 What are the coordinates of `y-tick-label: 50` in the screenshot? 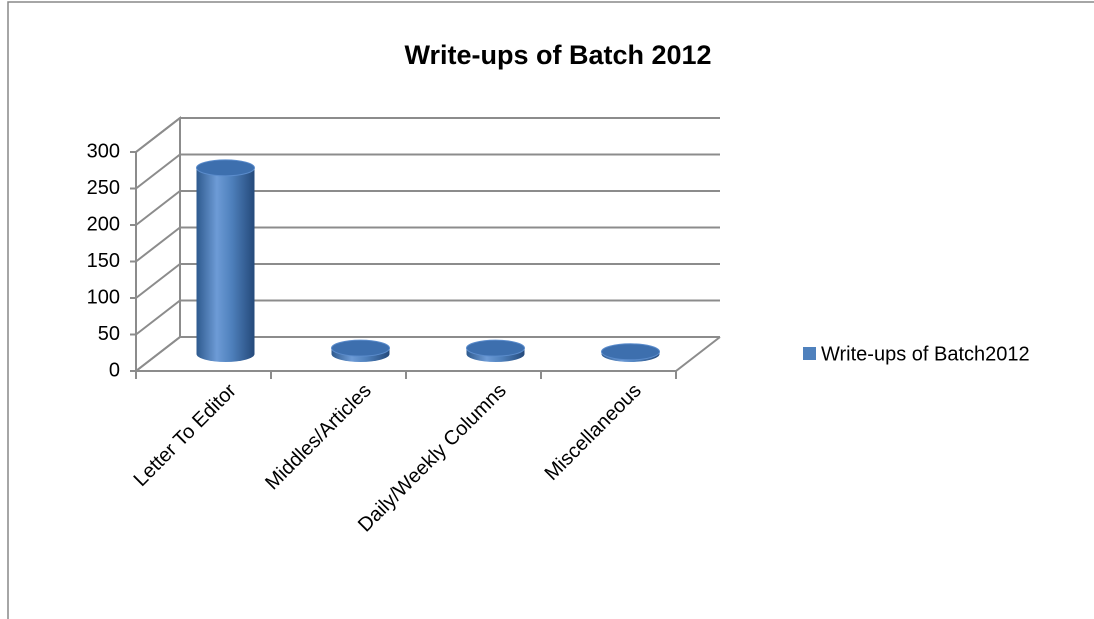 It's located at (109, 334).